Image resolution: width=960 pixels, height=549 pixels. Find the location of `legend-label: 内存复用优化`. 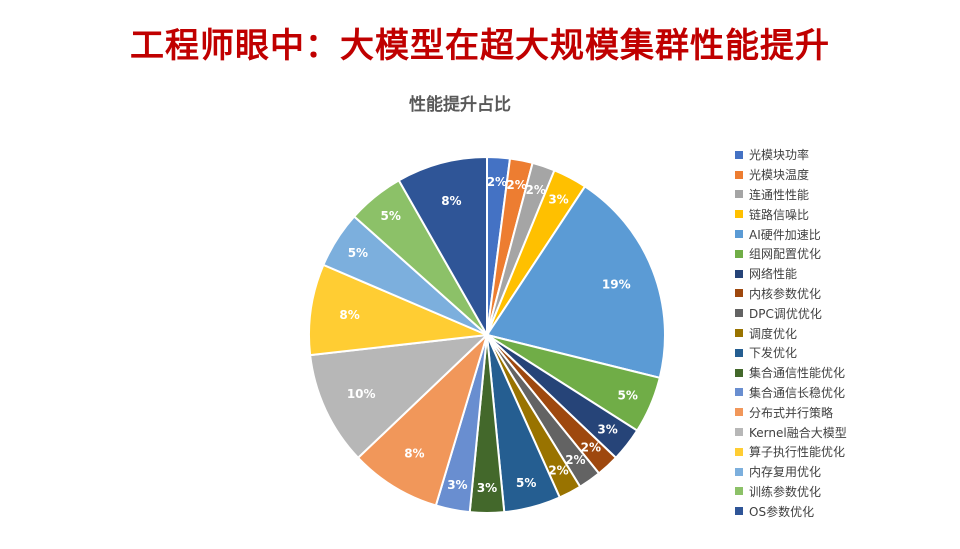

legend-label: 内存复用优化 is located at coordinates (785, 472).